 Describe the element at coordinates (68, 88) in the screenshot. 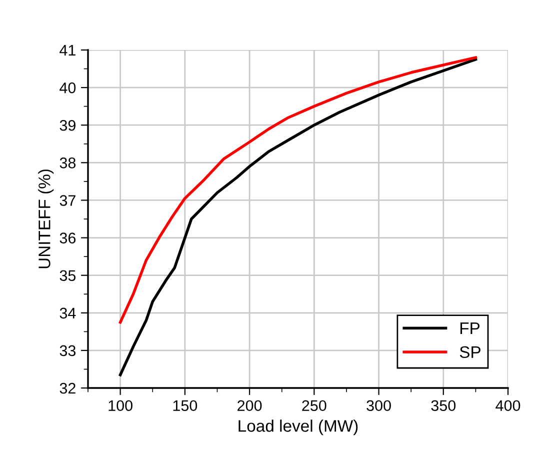

I see `y-tick-label: 40` at that location.